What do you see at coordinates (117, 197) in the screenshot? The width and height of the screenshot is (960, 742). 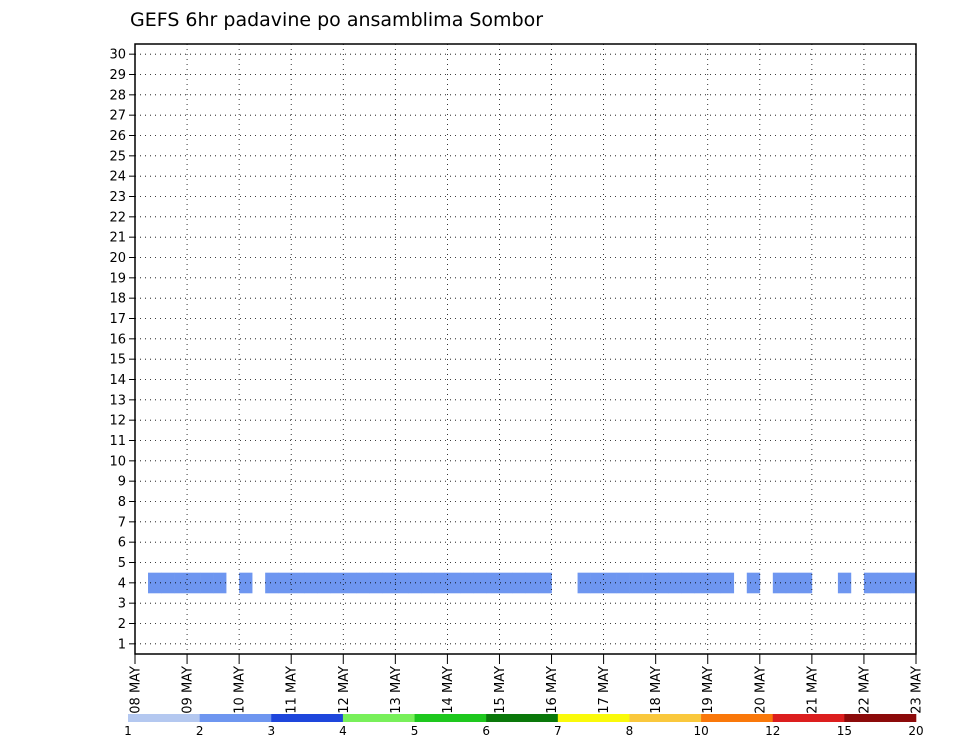 I see `y-tick-label: 23` at bounding box center [117, 197].